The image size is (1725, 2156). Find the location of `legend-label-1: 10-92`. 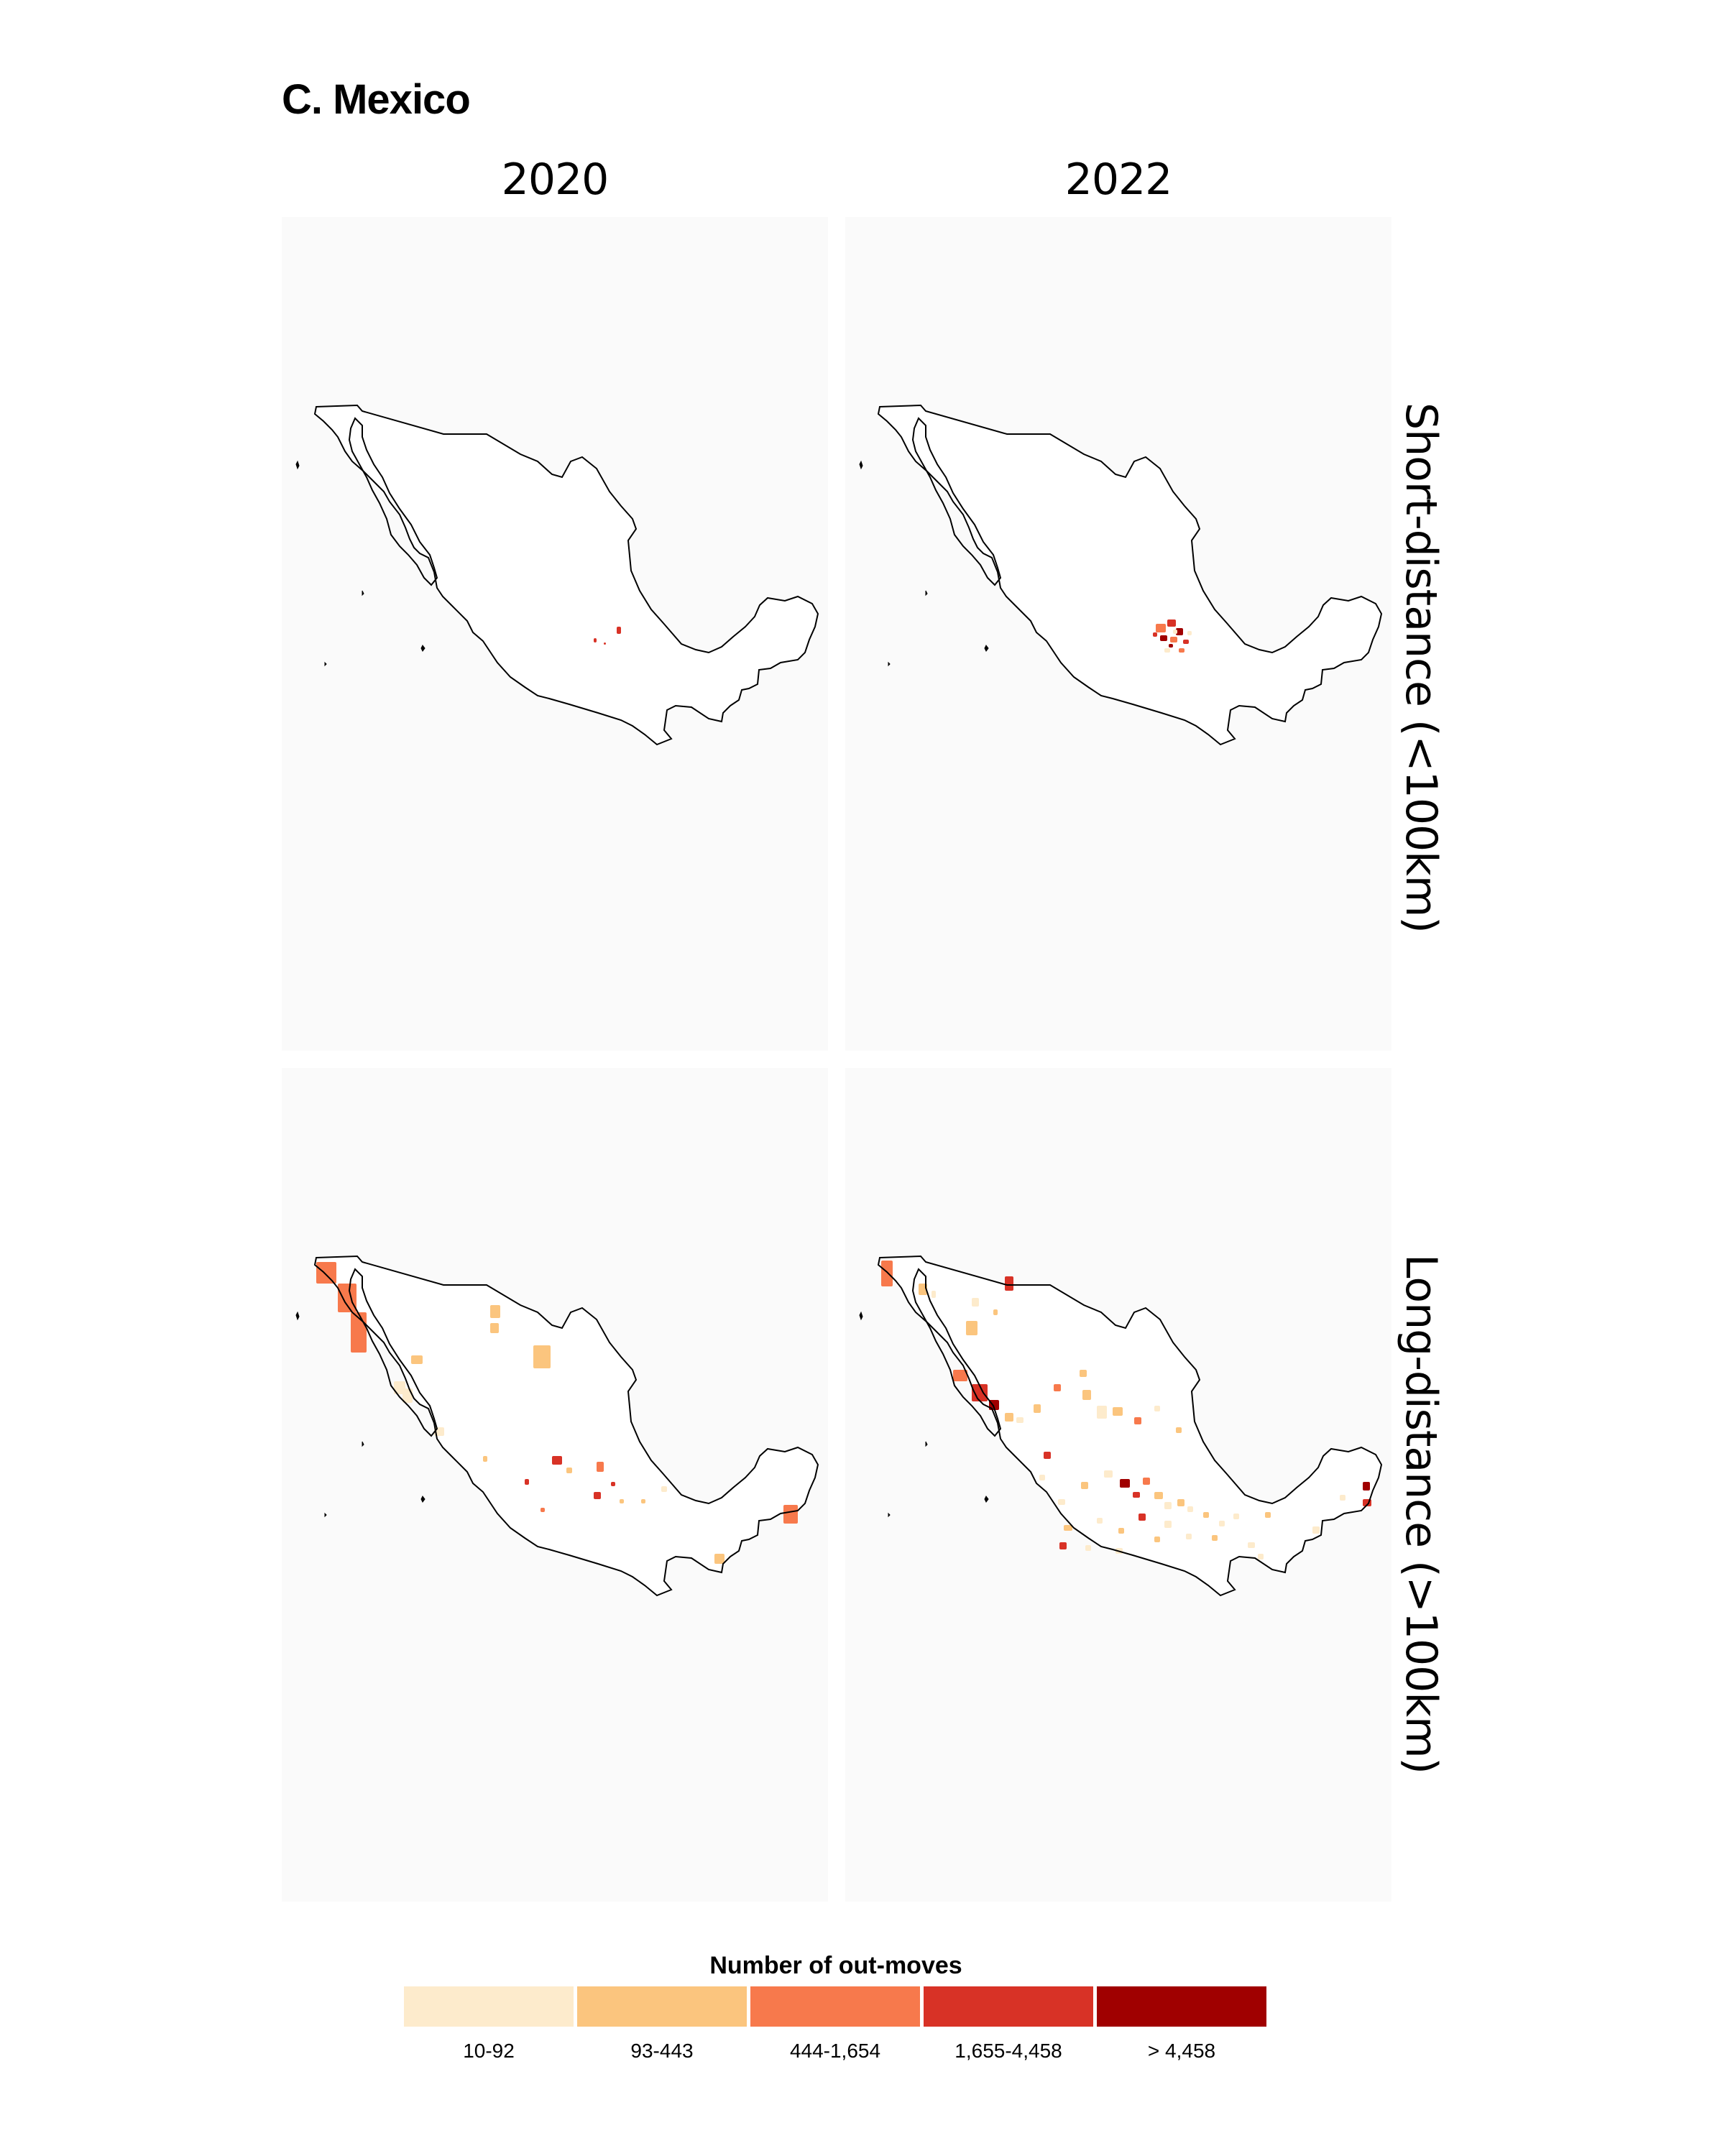

legend-label-1: 10-92 is located at coordinates (489, 2051).